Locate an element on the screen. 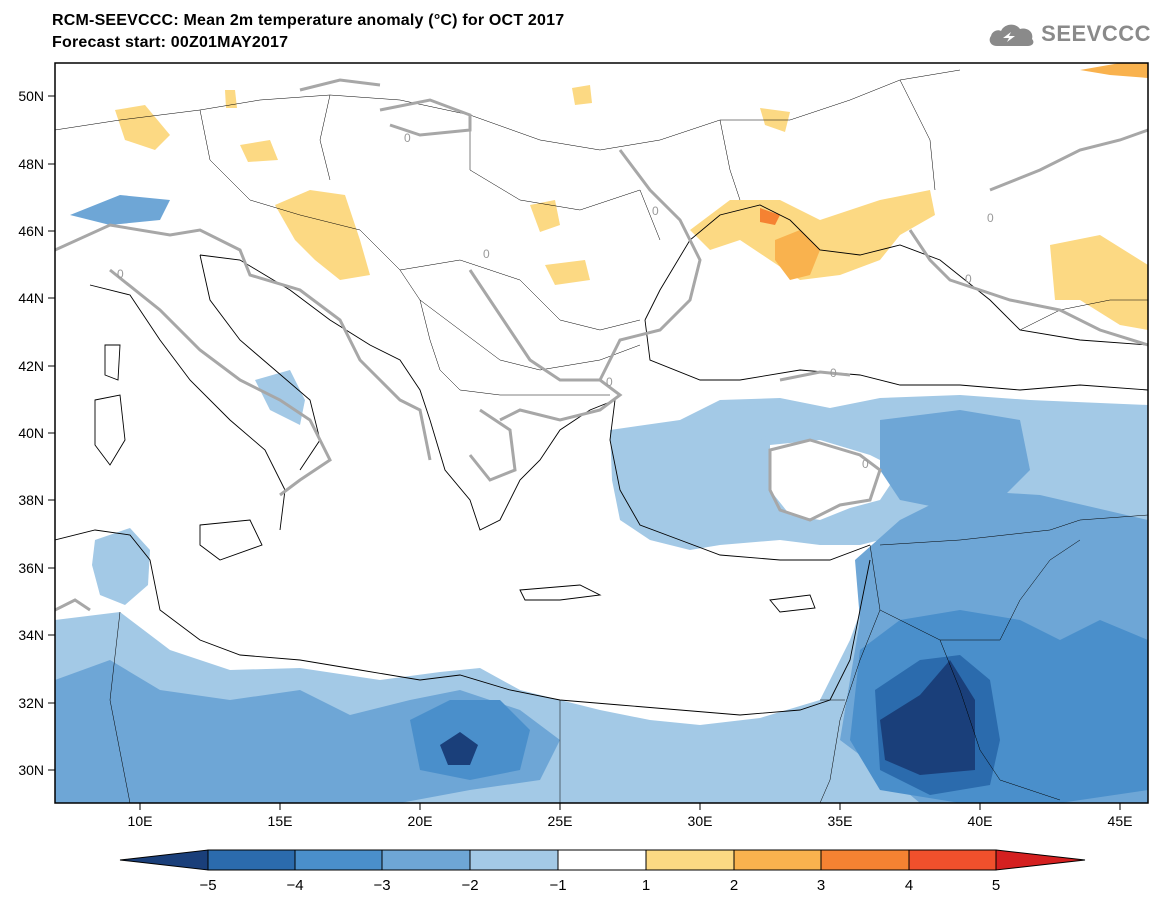  warm-anomaly-ukraine is located at coordinates (567, 272).